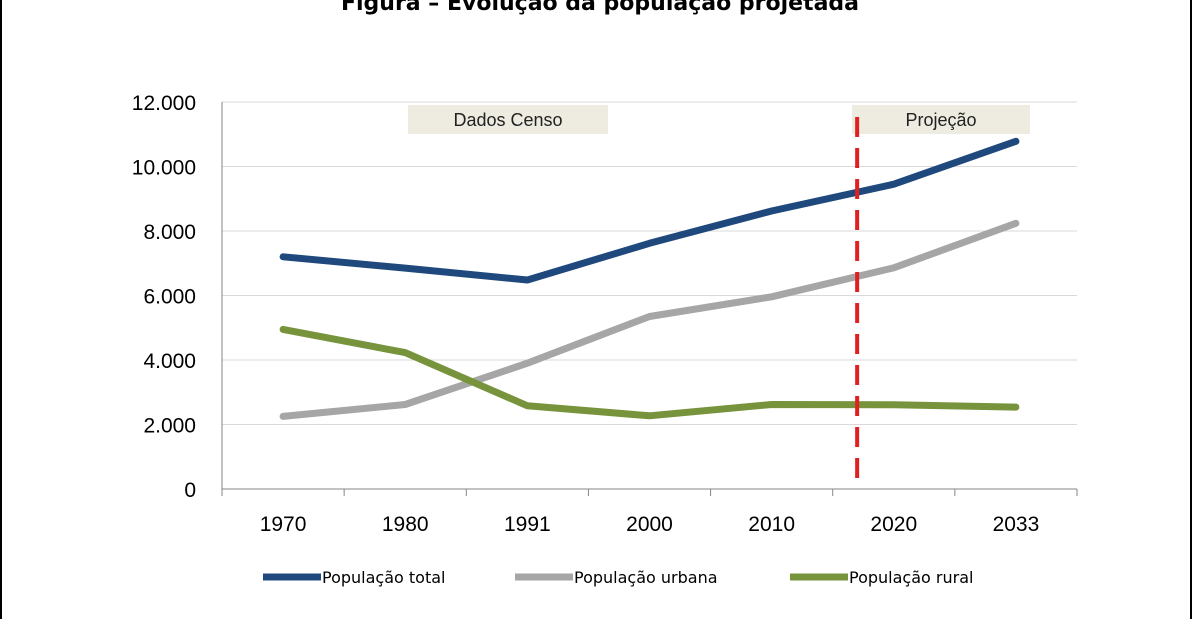  I want to click on y-tick-label: 0, so click(190, 490).